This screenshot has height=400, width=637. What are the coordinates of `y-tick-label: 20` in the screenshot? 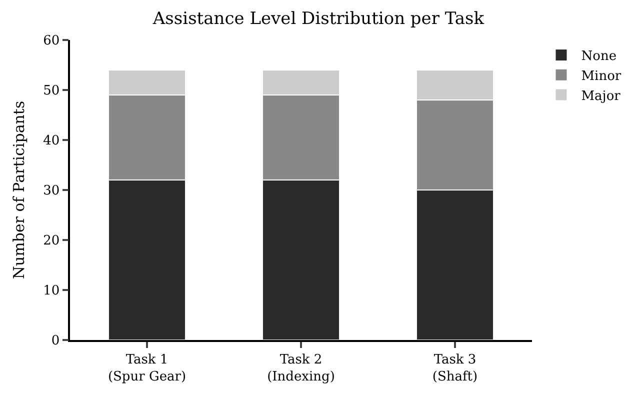 It's located at (51, 241).